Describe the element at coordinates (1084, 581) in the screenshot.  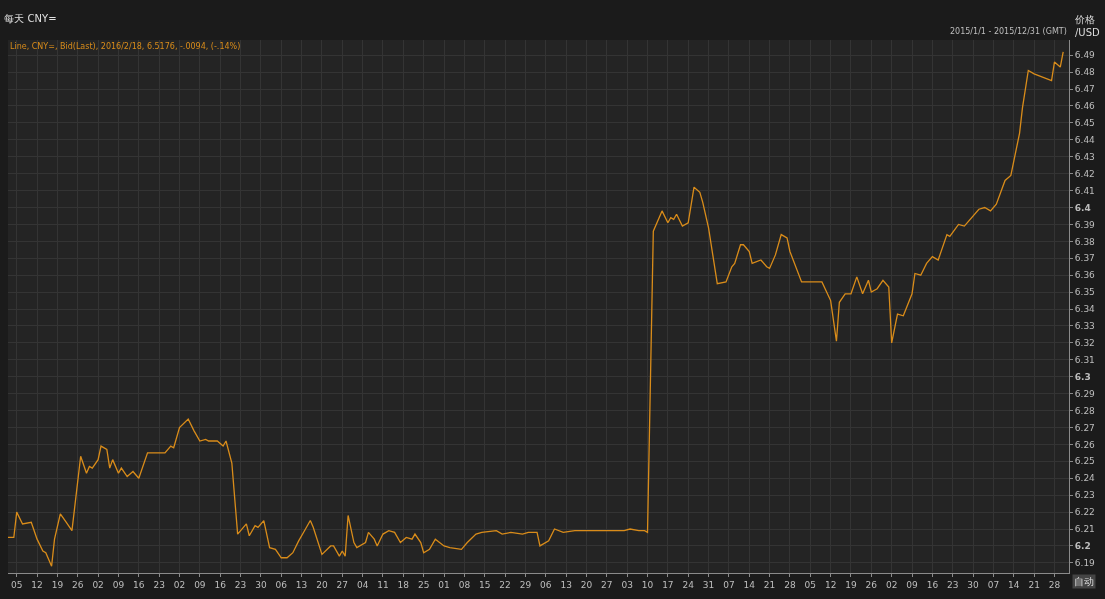
I see `text: 自动` at that location.